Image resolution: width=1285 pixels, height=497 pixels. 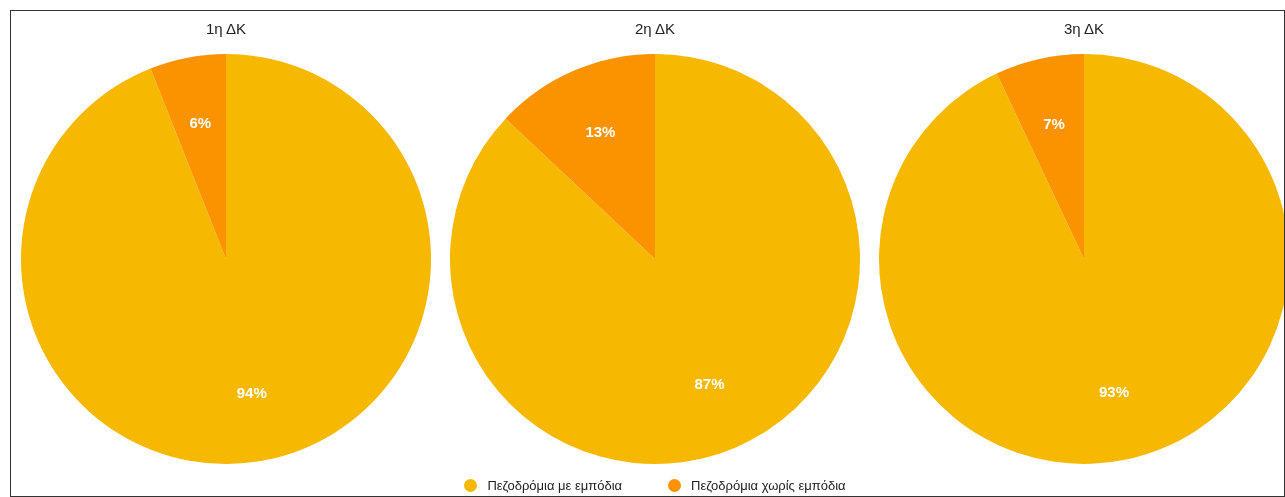 I want to click on data-label: 93%, so click(x=1113, y=392).